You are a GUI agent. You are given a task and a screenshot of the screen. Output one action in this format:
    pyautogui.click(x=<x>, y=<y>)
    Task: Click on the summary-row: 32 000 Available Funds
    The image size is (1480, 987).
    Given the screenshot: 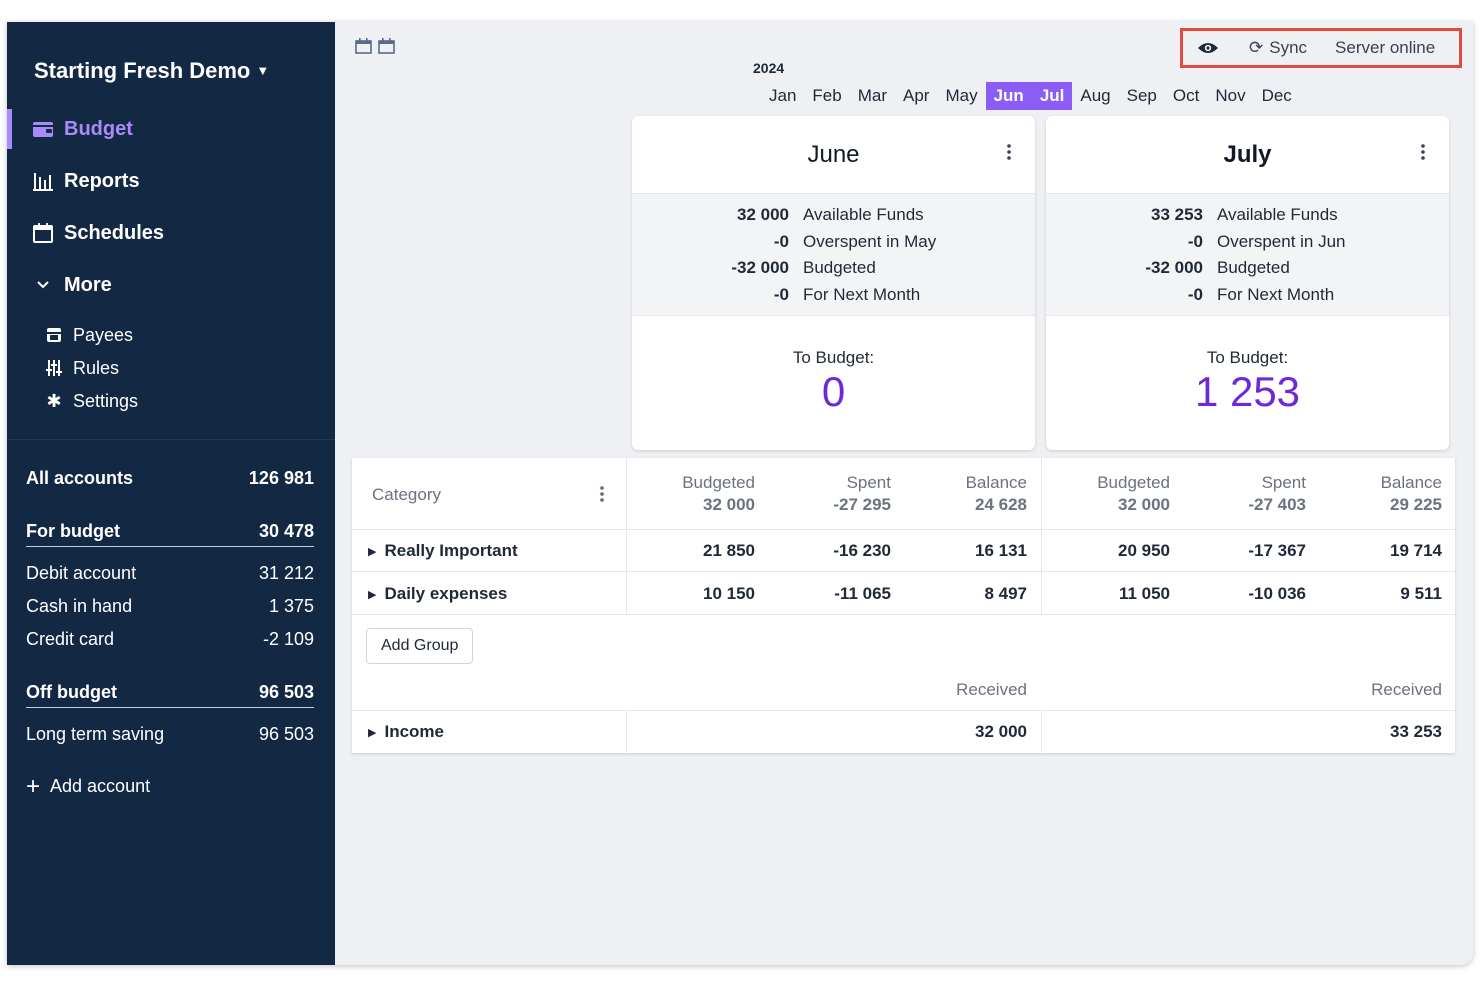 What is the action you would take?
    pyautogui.click(x=833, y=215)
    